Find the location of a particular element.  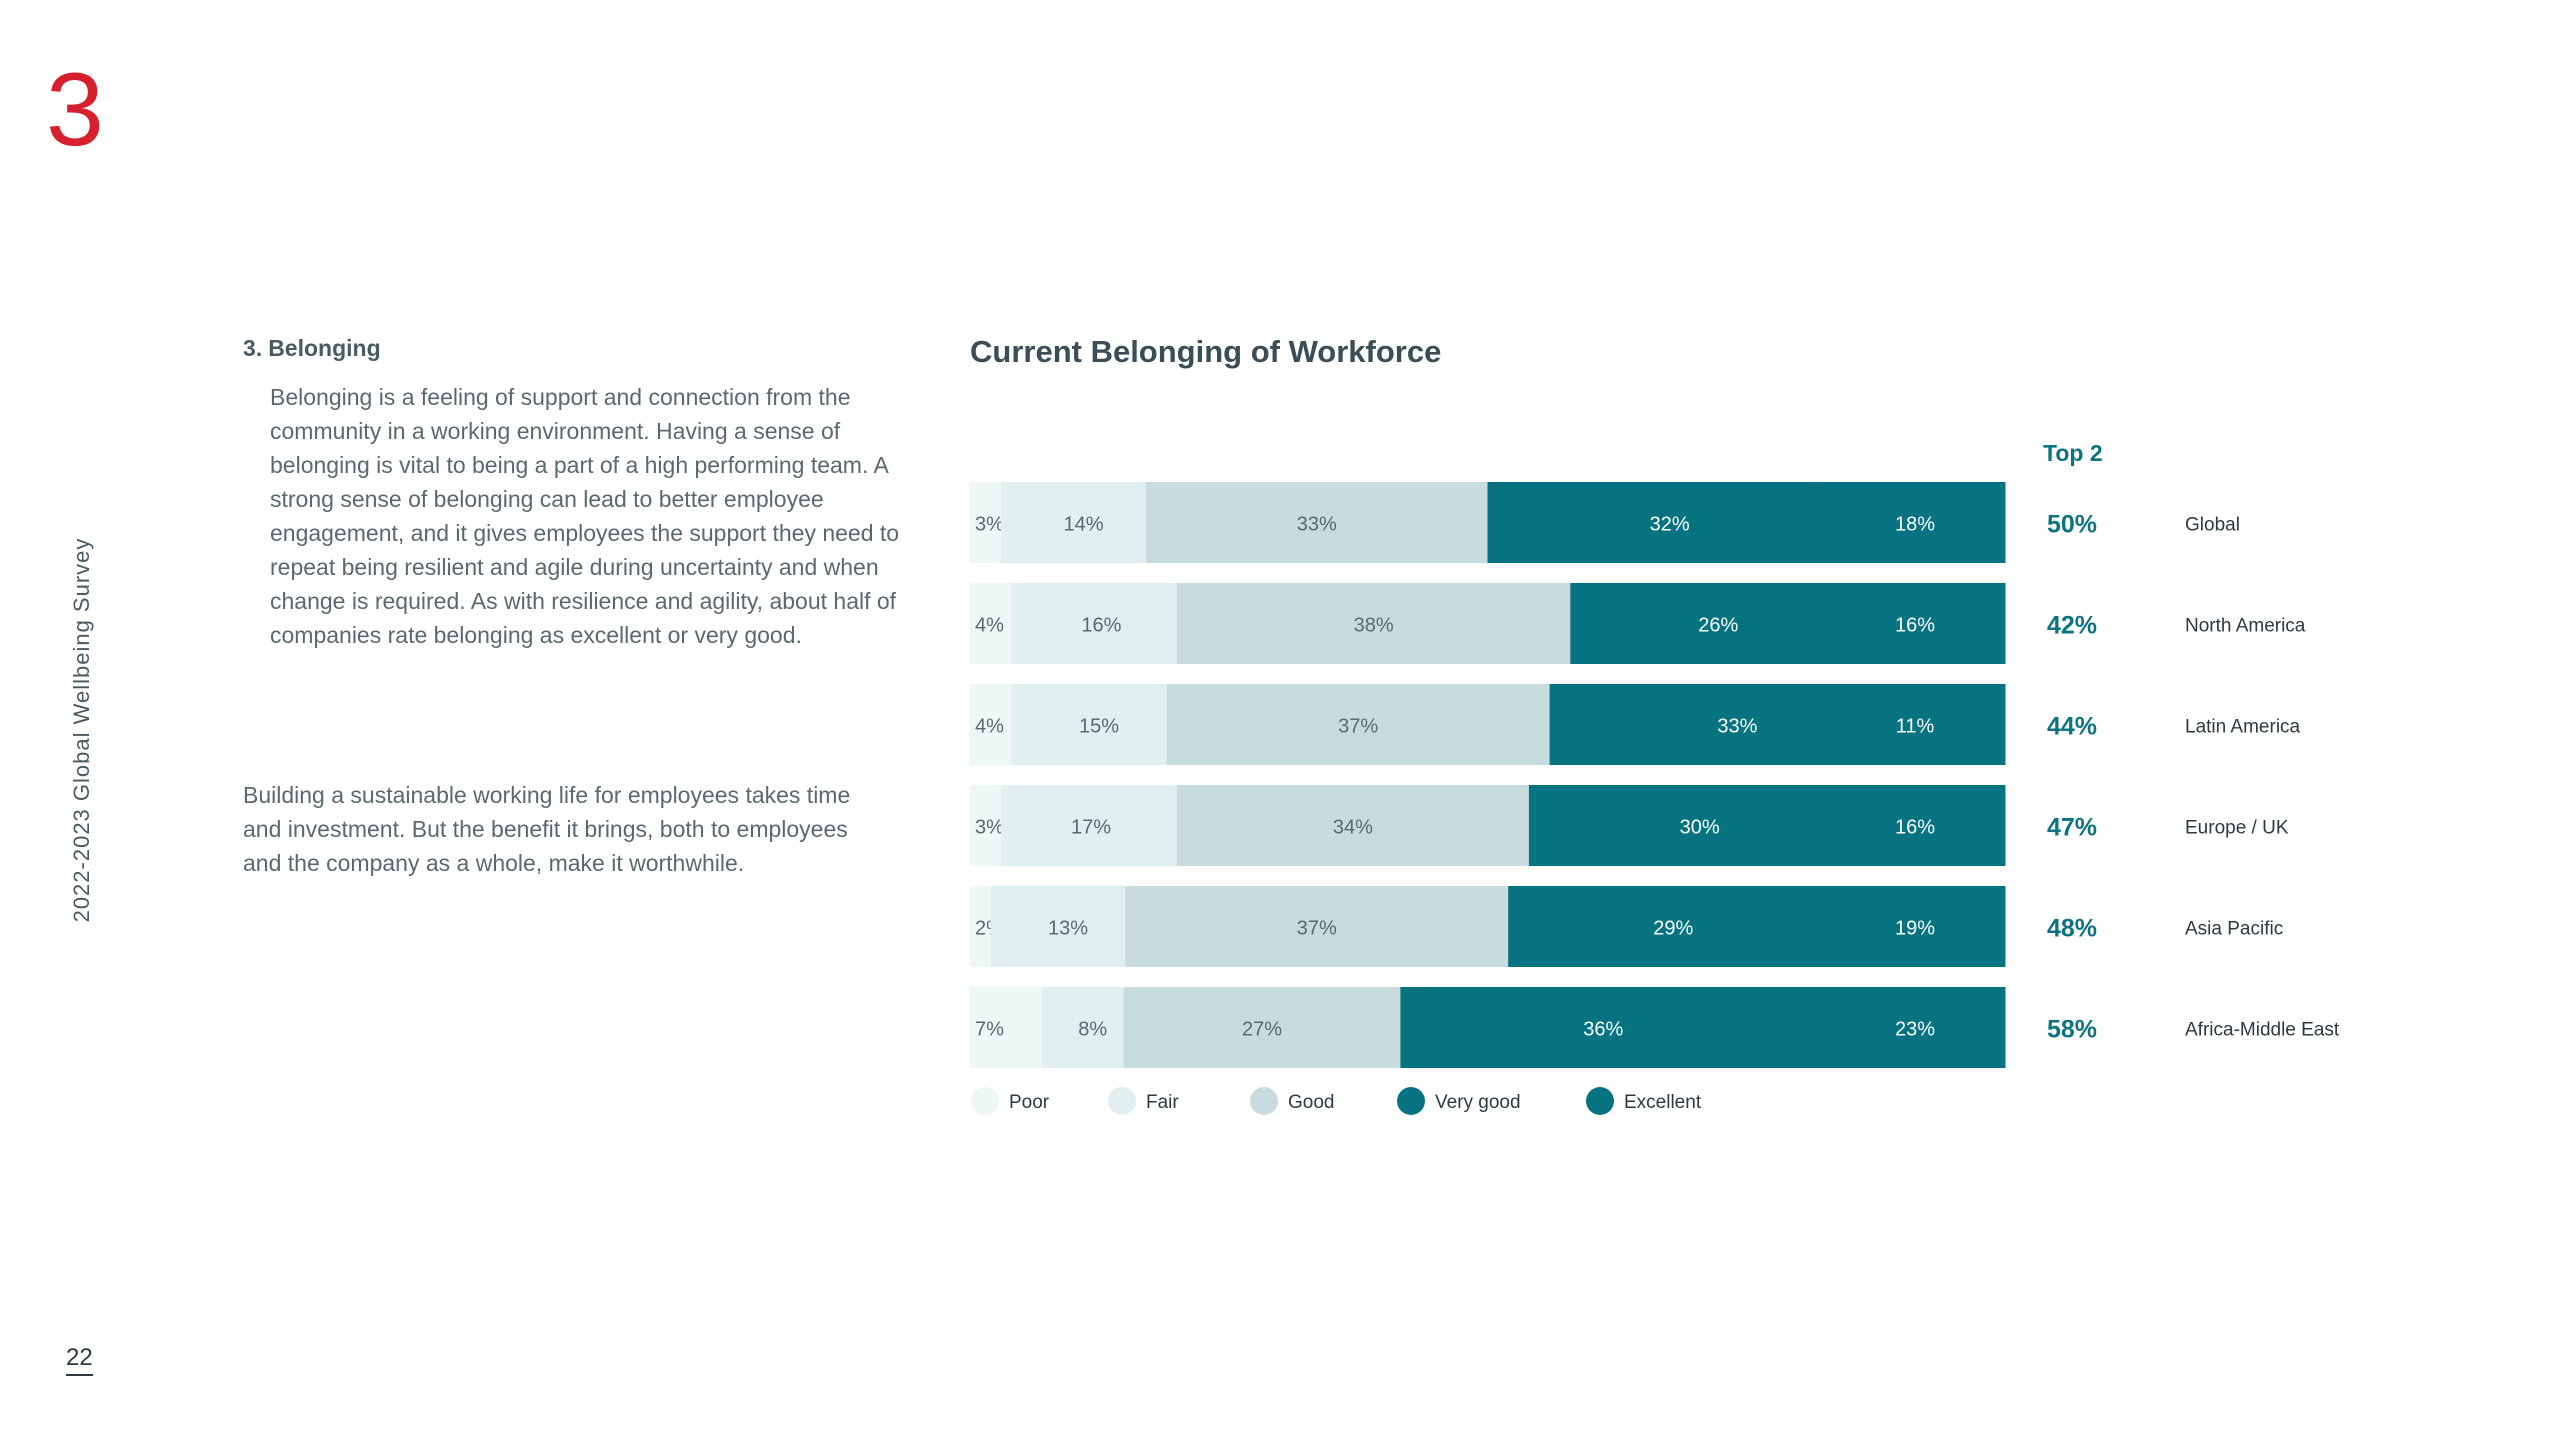

legend-swatch-poor is located at coordinates (985, 1101).